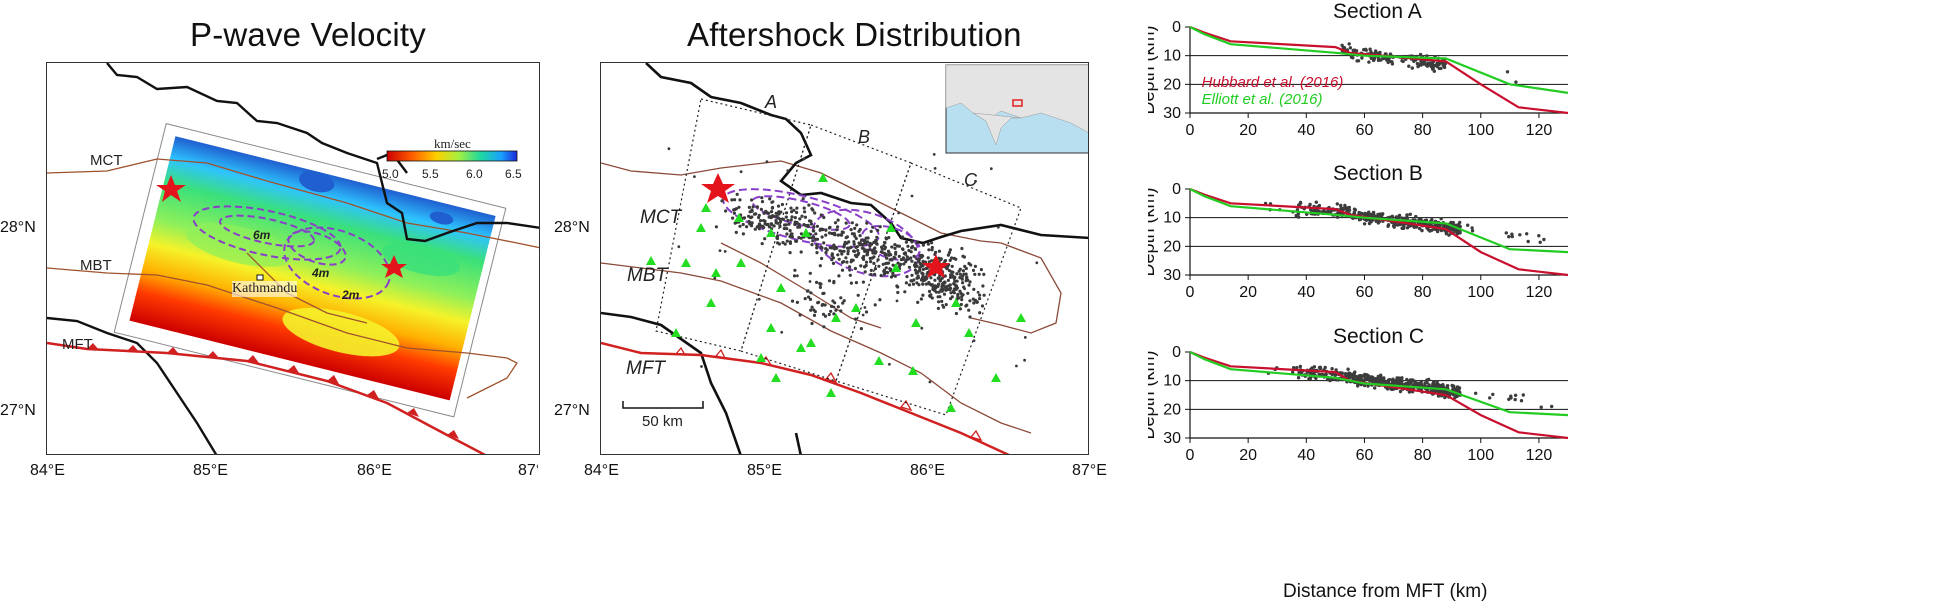  What do you see at coordinates (1365, 292) in the screenshot?
I see `x-tick-label: 60` at bounding box center [1365, 292].